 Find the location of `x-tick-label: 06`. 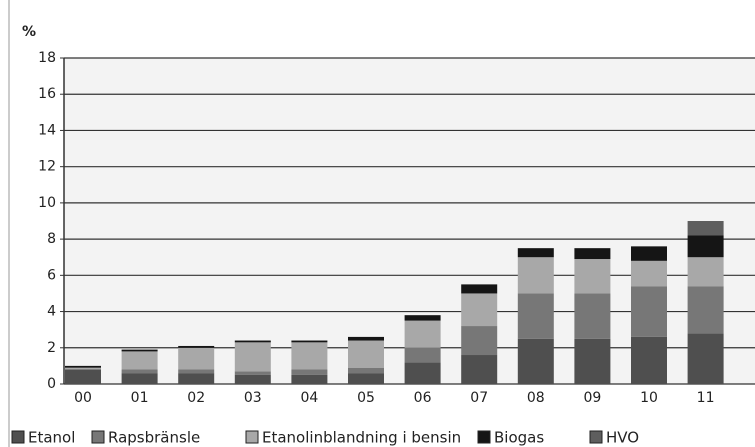

x-tick-label: 06 is located at coordinates (423, 398).